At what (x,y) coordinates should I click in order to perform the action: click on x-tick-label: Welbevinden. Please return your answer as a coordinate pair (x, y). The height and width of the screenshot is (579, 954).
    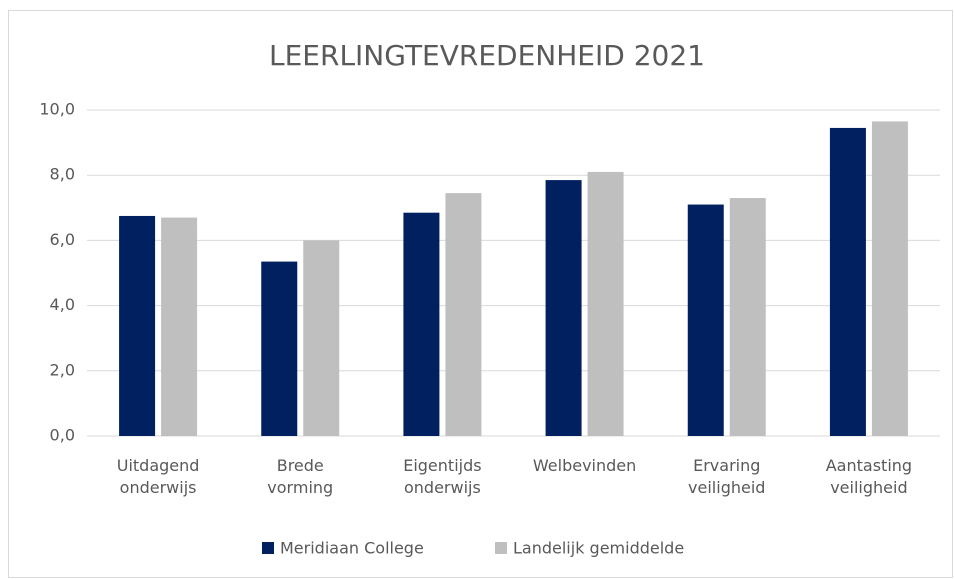
    Looking at the image, I should click on (584, 465).